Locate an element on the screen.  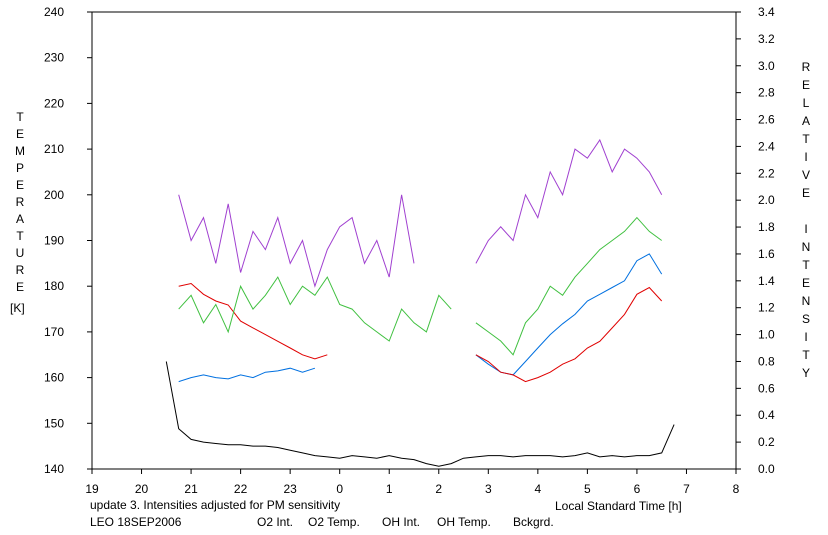
y2-tick-label: 2.8 is located at coordinates (766, 93).